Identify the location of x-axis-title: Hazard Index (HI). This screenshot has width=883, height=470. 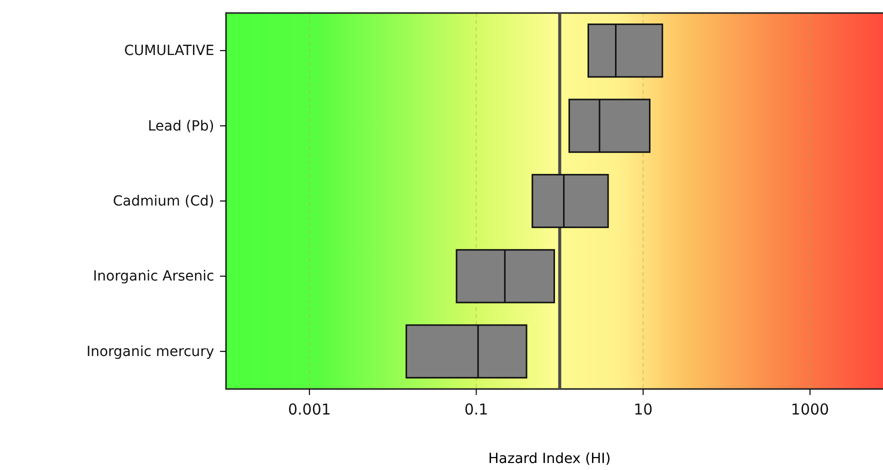
(549, 459).